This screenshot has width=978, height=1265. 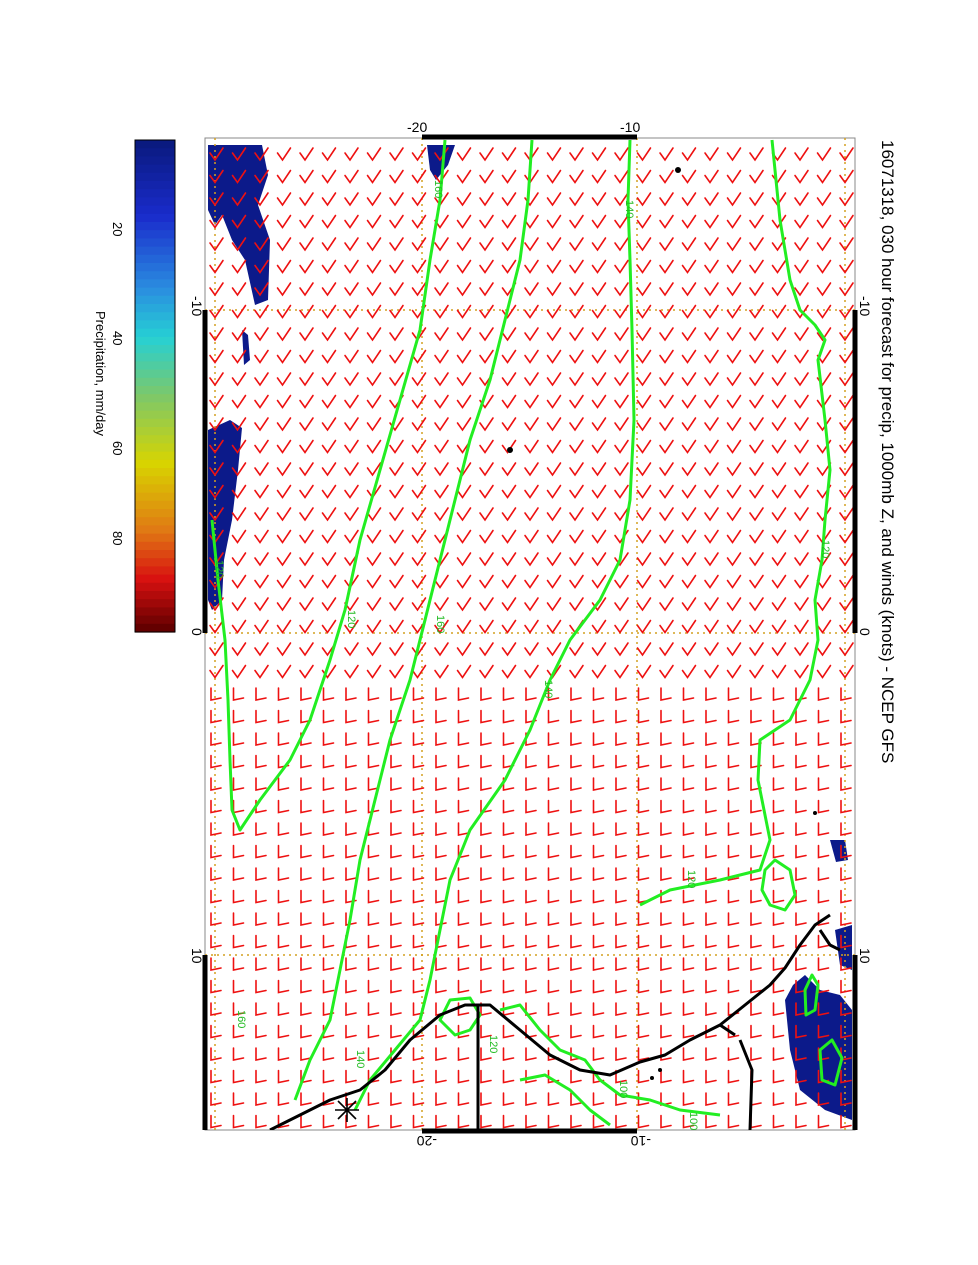 I want to click on lat-label-top-minus20: -20, so click(x=417, y=127).